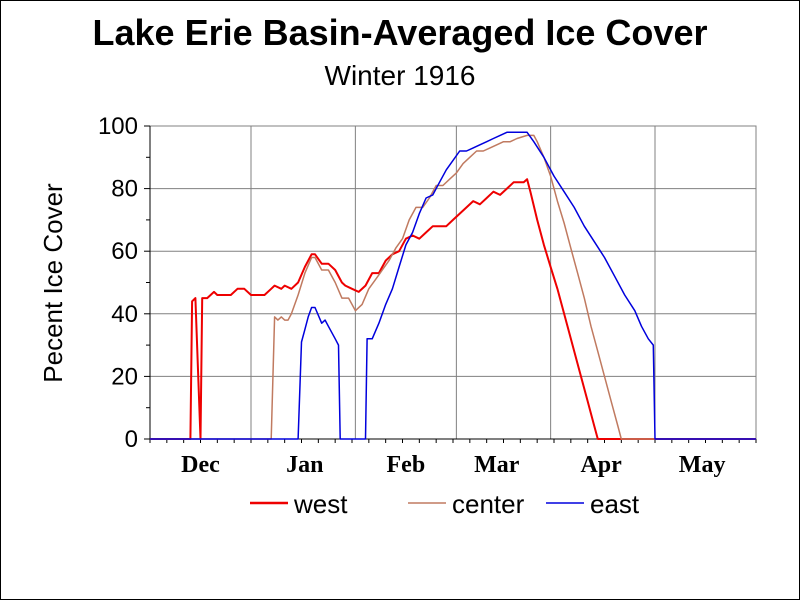 The width and height of the screenshot is (800, 600). What do you see at coordinates (118, 126) in the screenshot?
I see `y-tick-label: 100` at bounding box center [118, 126].